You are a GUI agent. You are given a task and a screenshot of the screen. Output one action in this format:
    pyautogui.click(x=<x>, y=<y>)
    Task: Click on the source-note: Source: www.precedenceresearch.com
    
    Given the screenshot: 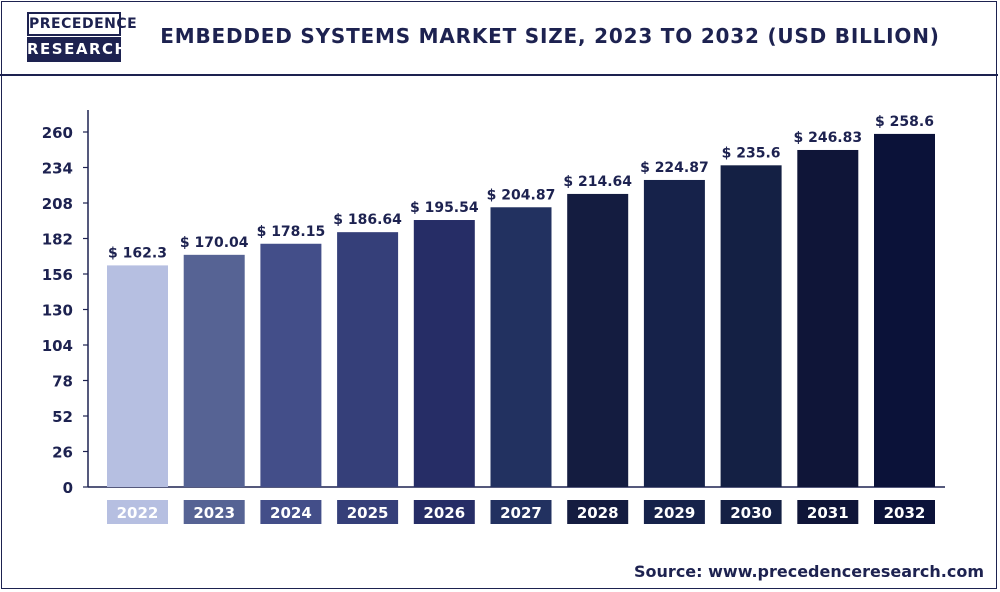 What is the action you would take?
    pyautogui.click(x=809, y=571)
    